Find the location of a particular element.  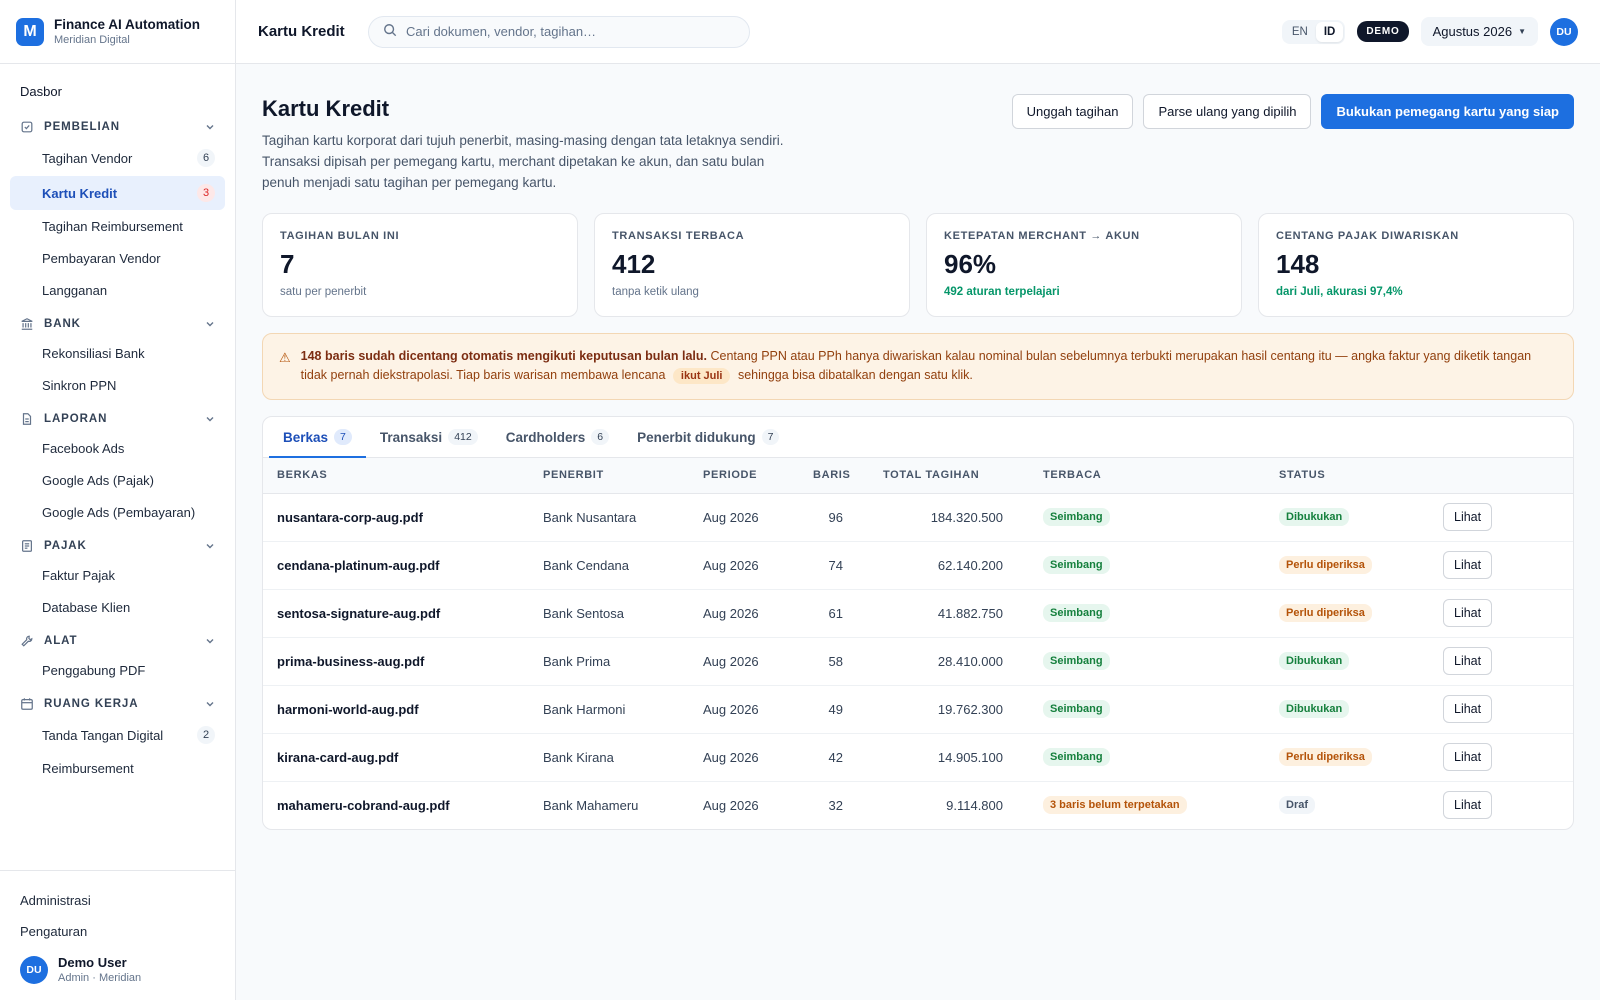

tab-transaksi: Transaksi 412 is located at coordinates (429, 437).